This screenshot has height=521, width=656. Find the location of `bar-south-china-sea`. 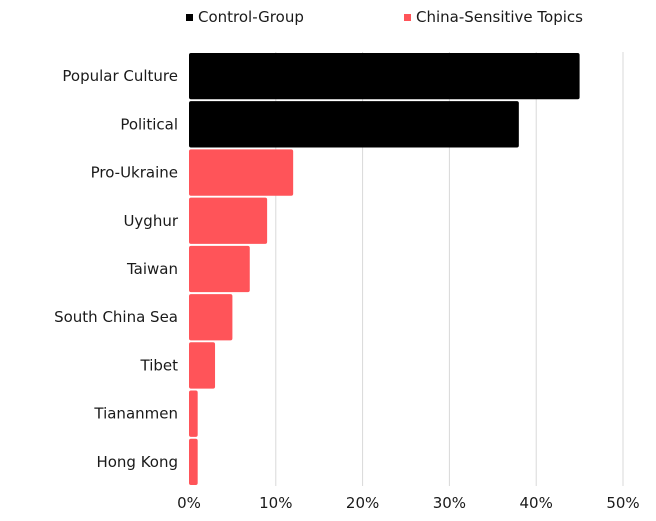

bar-south-china-sea is located at coordinates (211, 317).